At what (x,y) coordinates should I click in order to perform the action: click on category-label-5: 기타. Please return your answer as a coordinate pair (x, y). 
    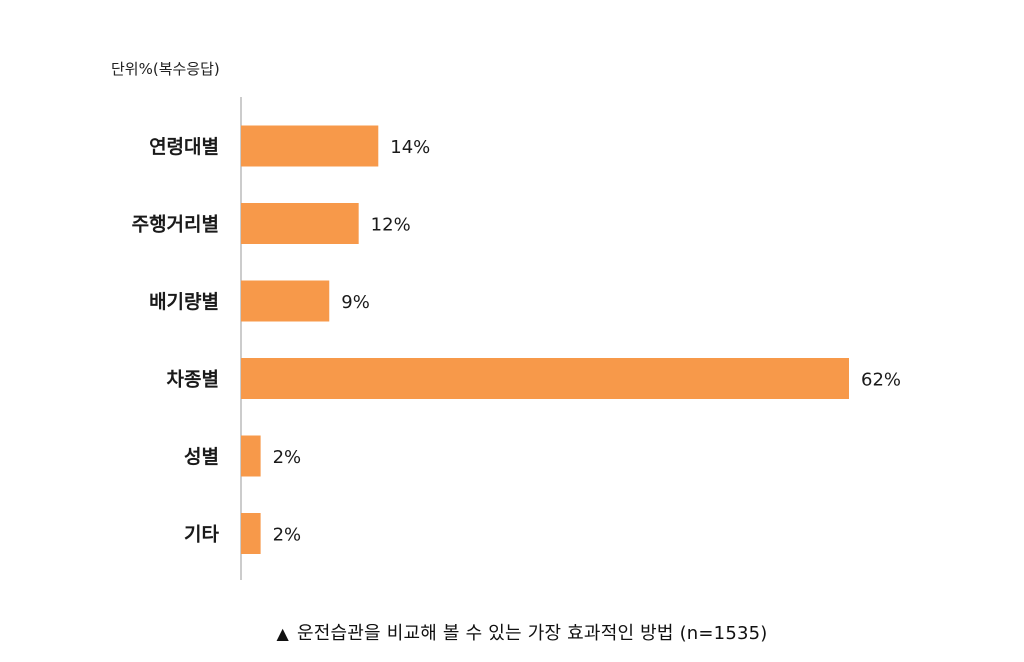
    Looking at the image, I should click on (201, 535).